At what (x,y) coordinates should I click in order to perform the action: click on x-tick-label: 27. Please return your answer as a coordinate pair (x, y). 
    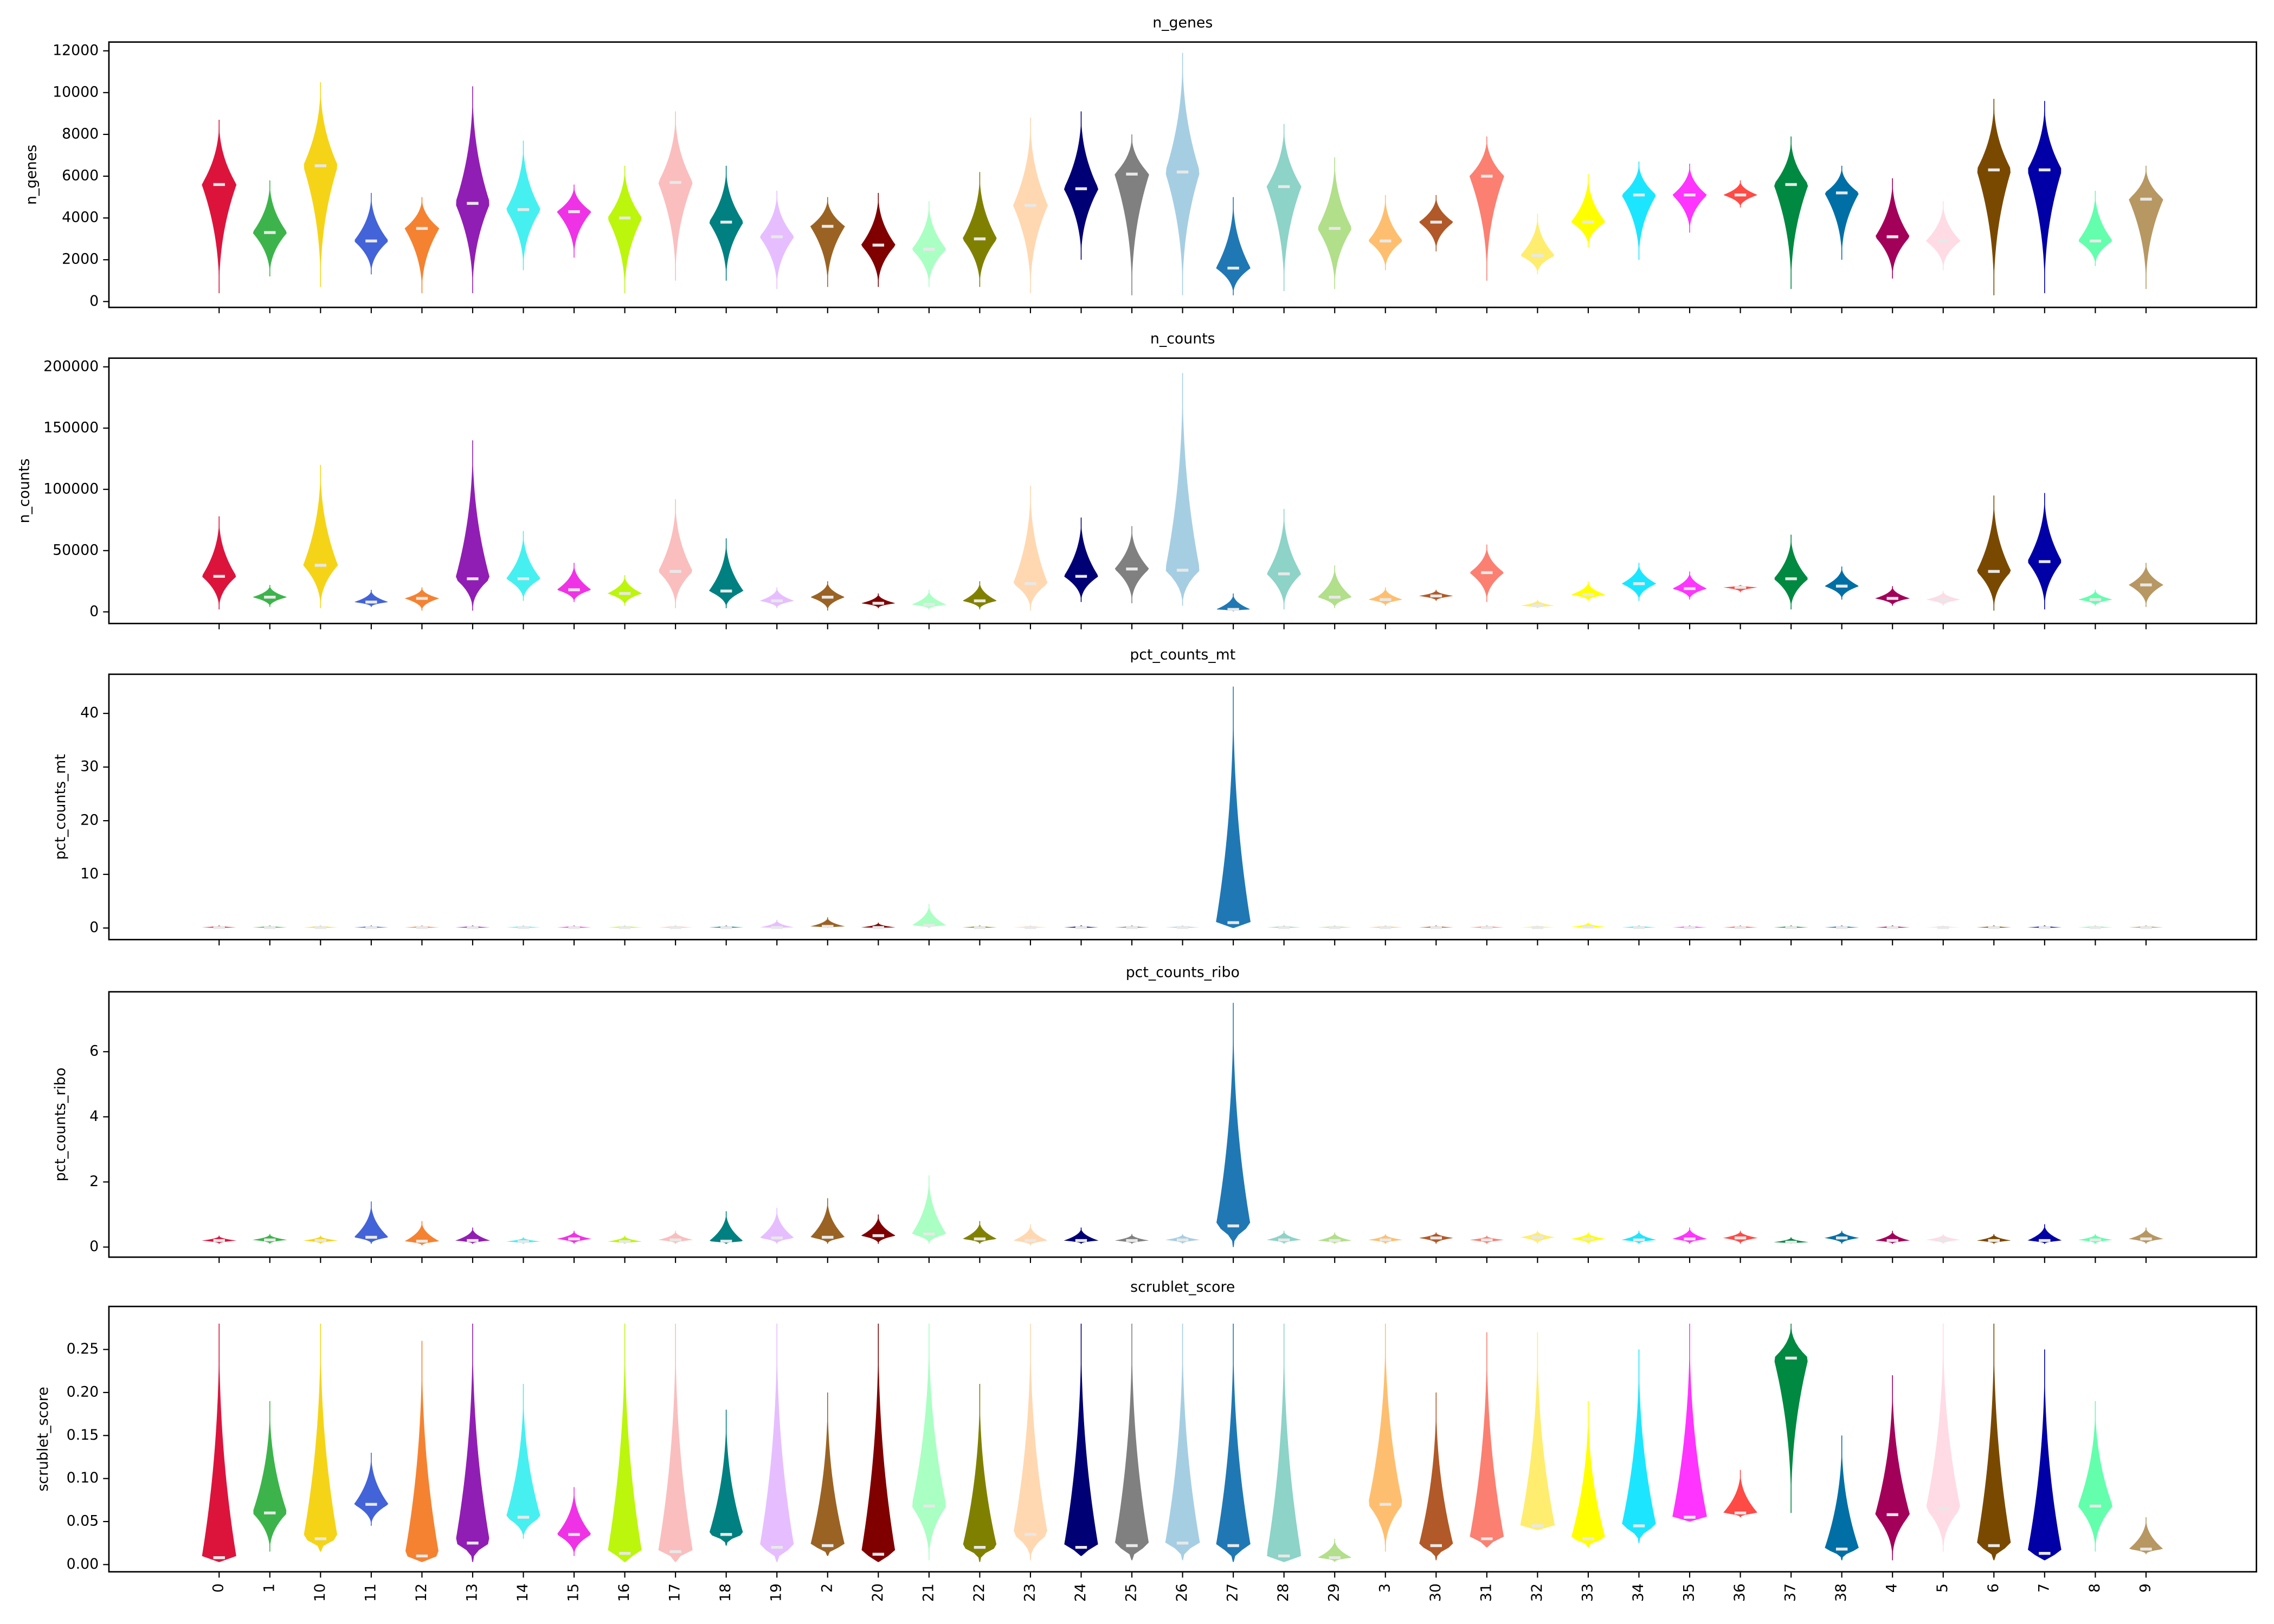
    Looking at the image, I should click on (1233, 1592).